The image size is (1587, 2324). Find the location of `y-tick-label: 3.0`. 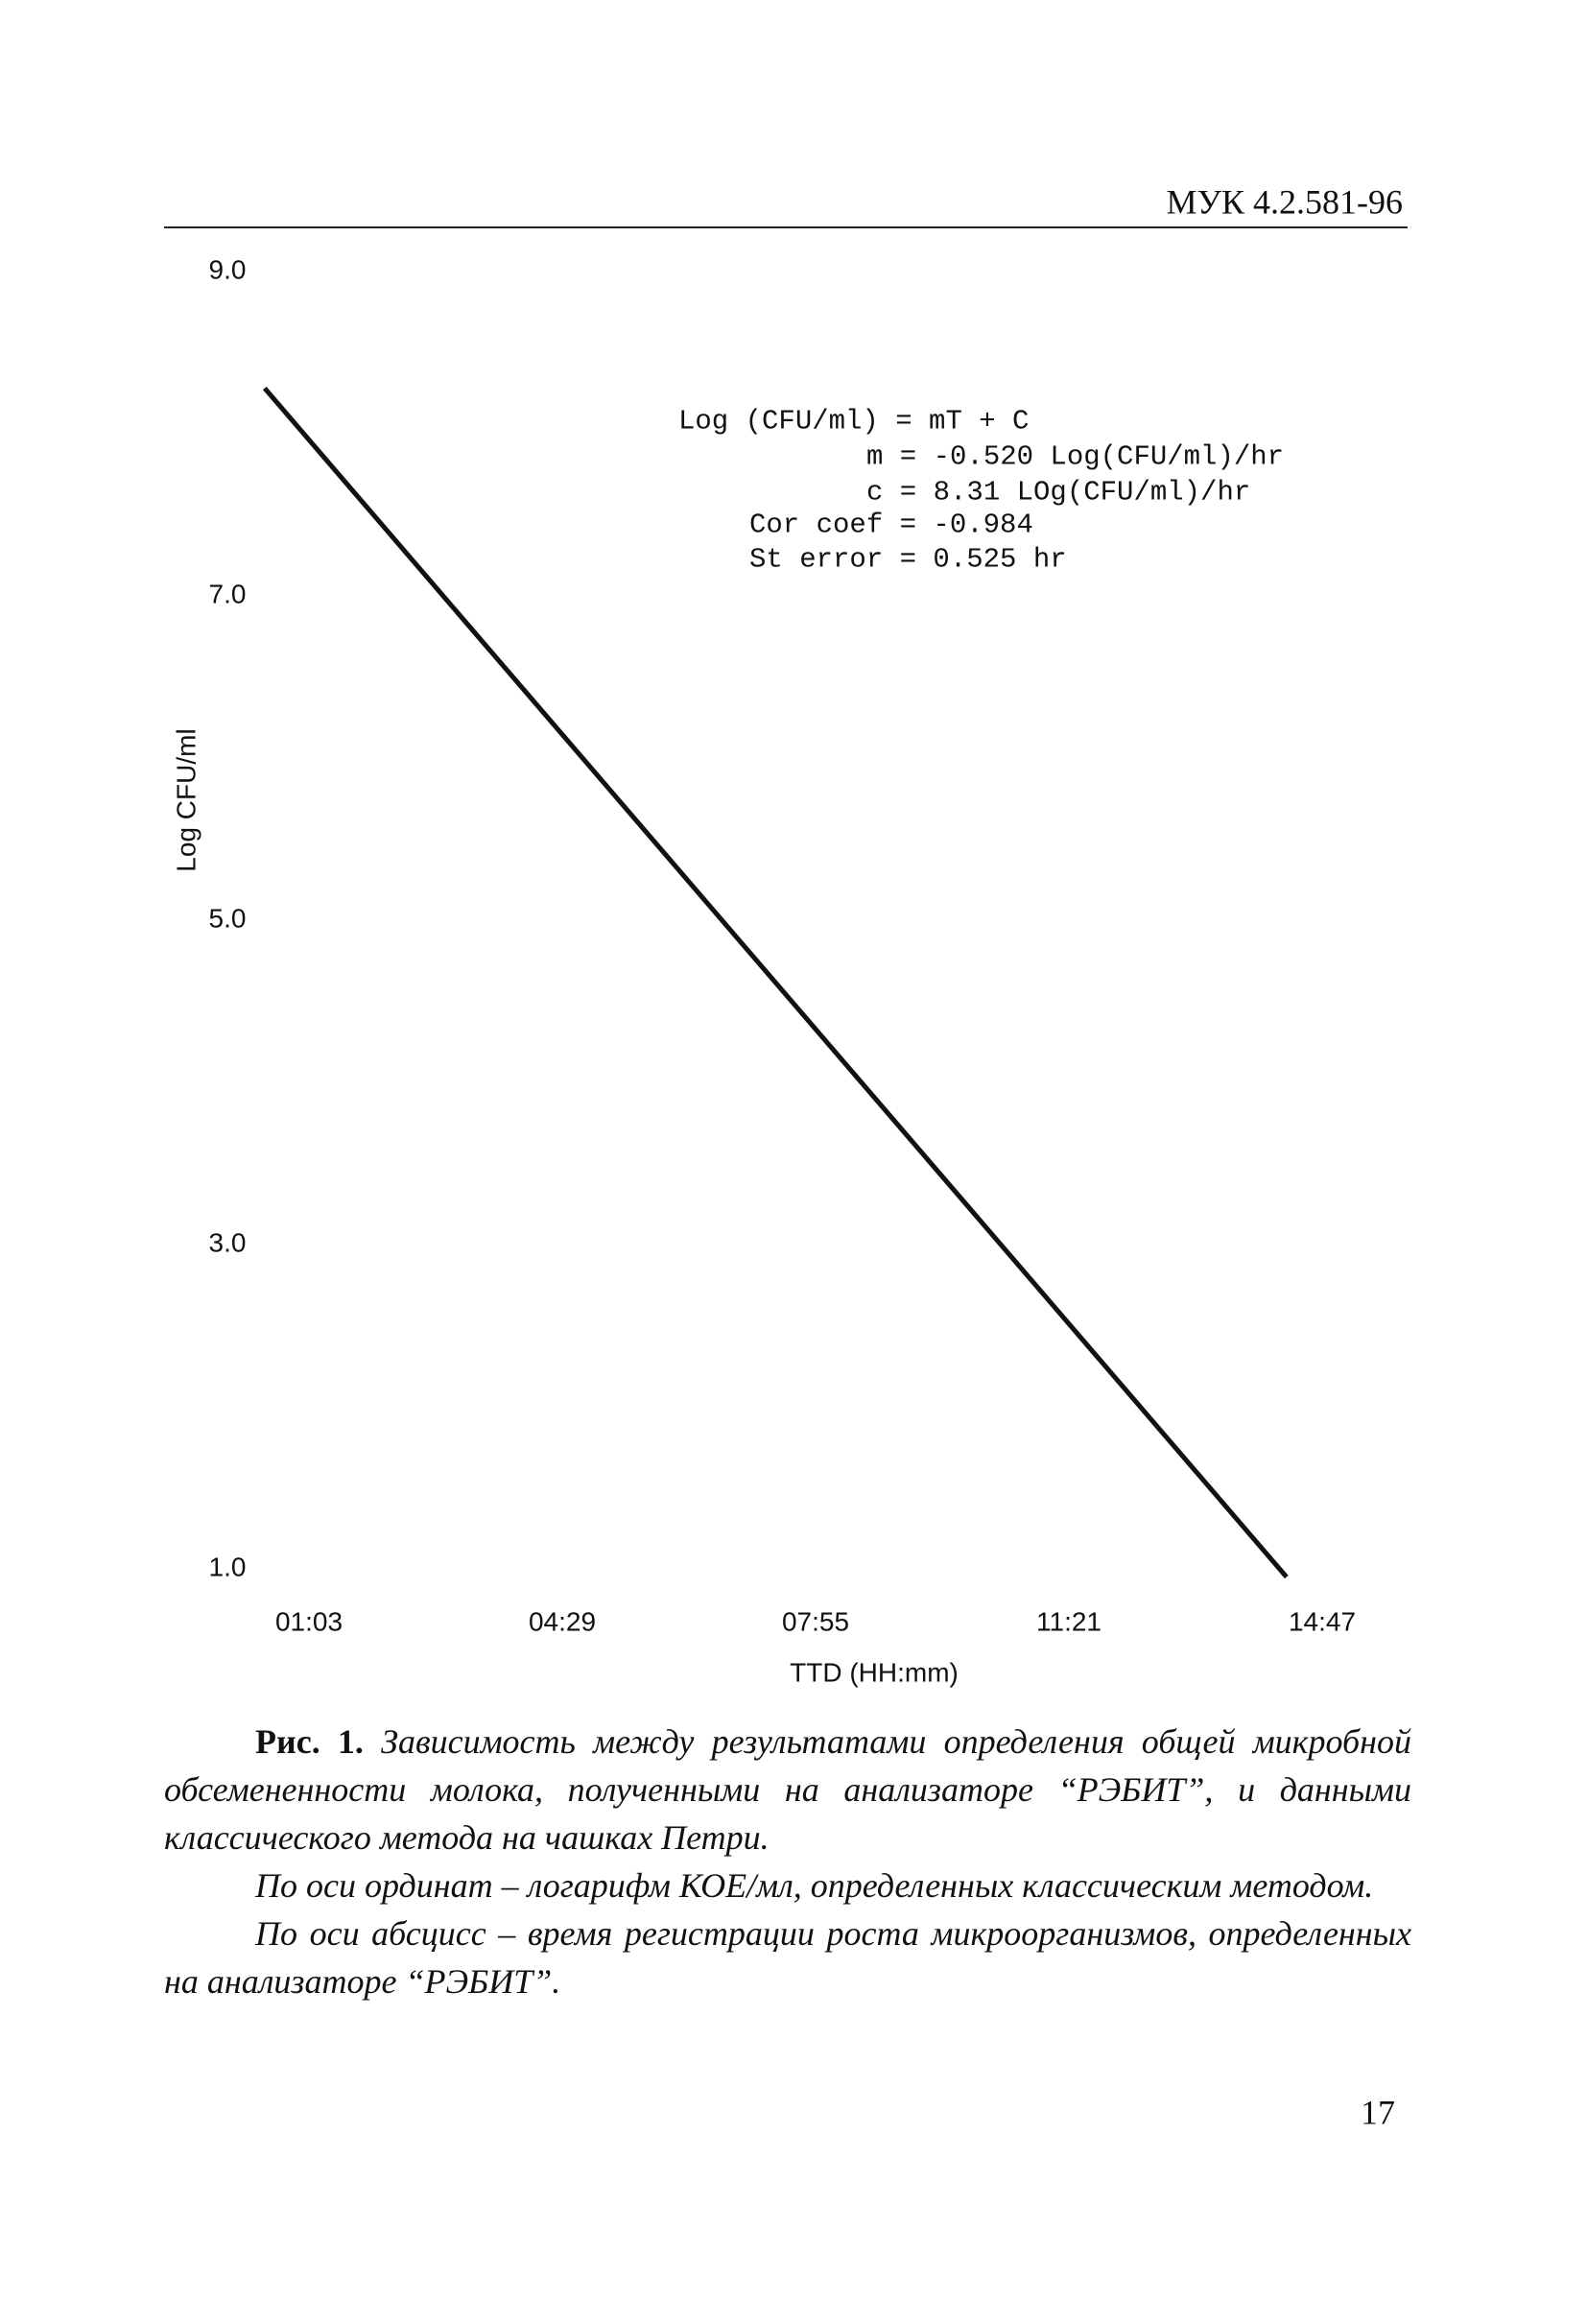

y-tick-label: 3.0 is located at coordinates (228, 1242).